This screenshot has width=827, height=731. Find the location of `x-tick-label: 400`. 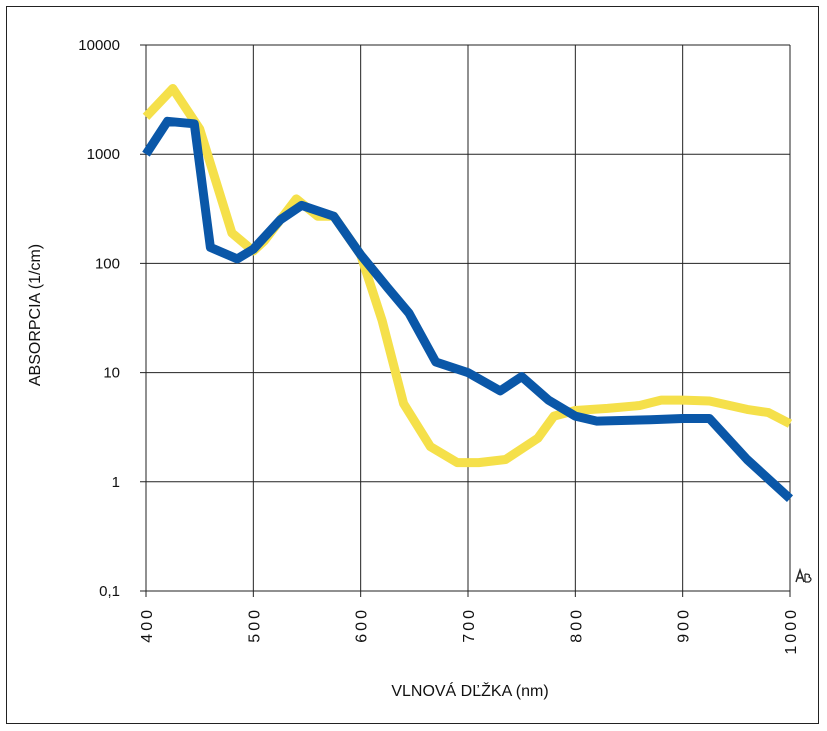

x-tick-label: 400 is located at coordinates (147, 625).